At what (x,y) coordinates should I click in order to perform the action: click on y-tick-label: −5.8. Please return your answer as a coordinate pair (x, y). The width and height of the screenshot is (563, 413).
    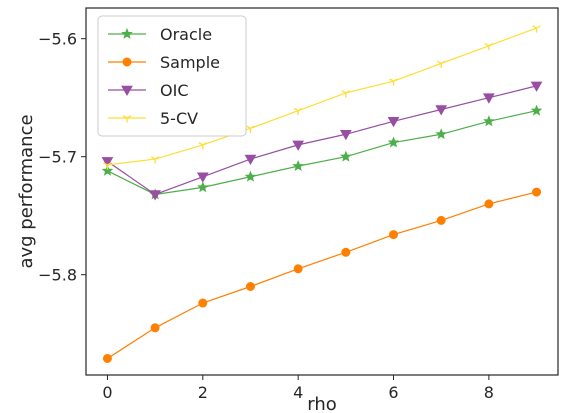
    Looking at the image, I should click on (57, 275).